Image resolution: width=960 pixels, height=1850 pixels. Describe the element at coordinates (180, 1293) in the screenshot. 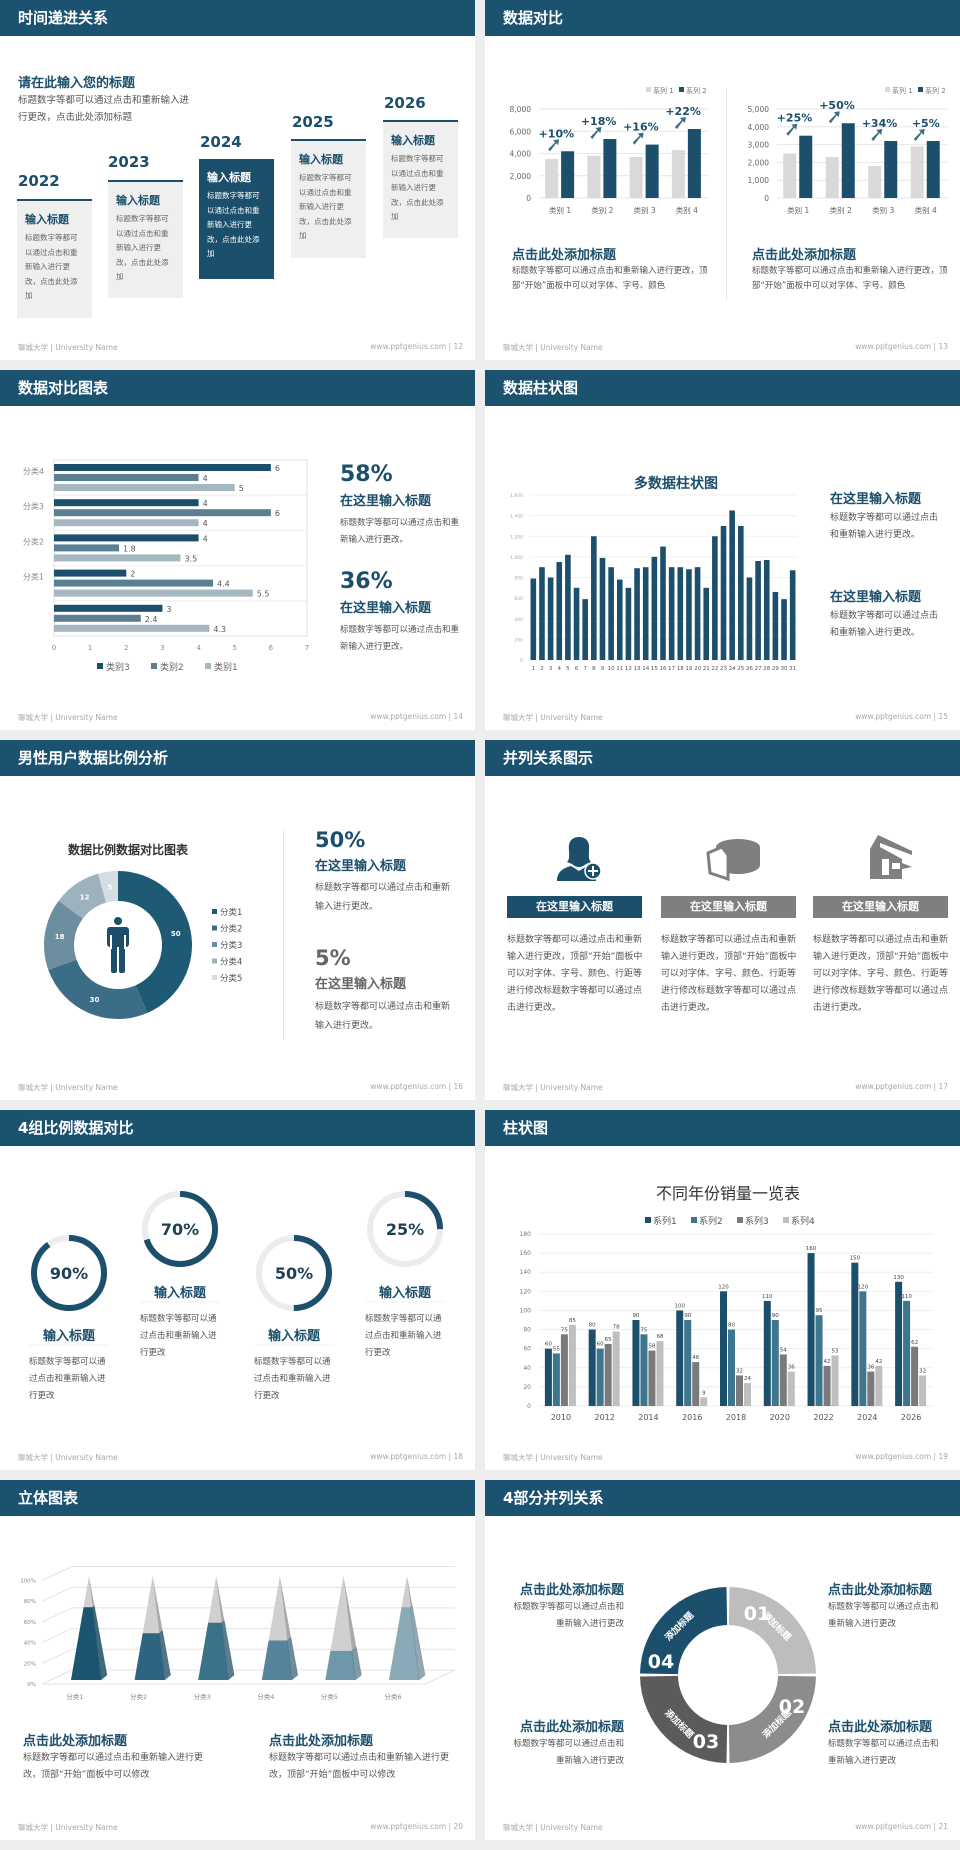

I see `item-heading: 输入标题` at that location.